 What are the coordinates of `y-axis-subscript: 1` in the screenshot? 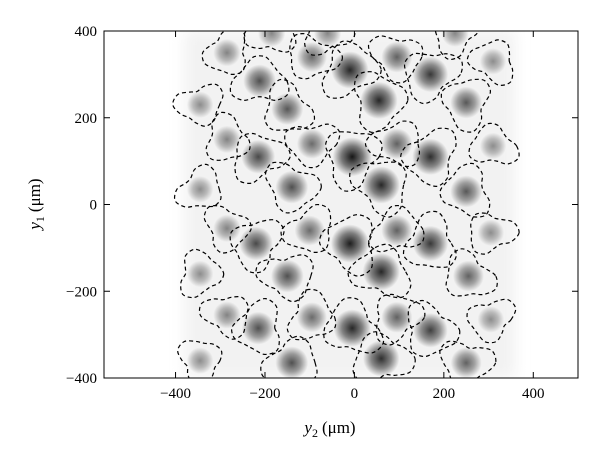 It's located at (40, 219).